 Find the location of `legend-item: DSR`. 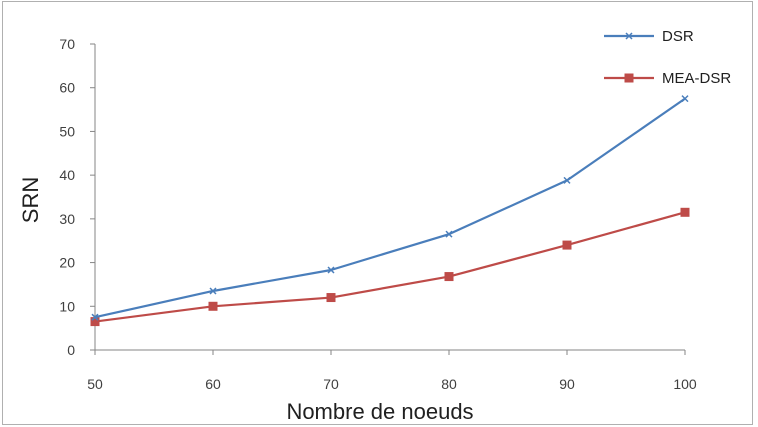

legend-item: DSR is located at coordinates (649, 36).